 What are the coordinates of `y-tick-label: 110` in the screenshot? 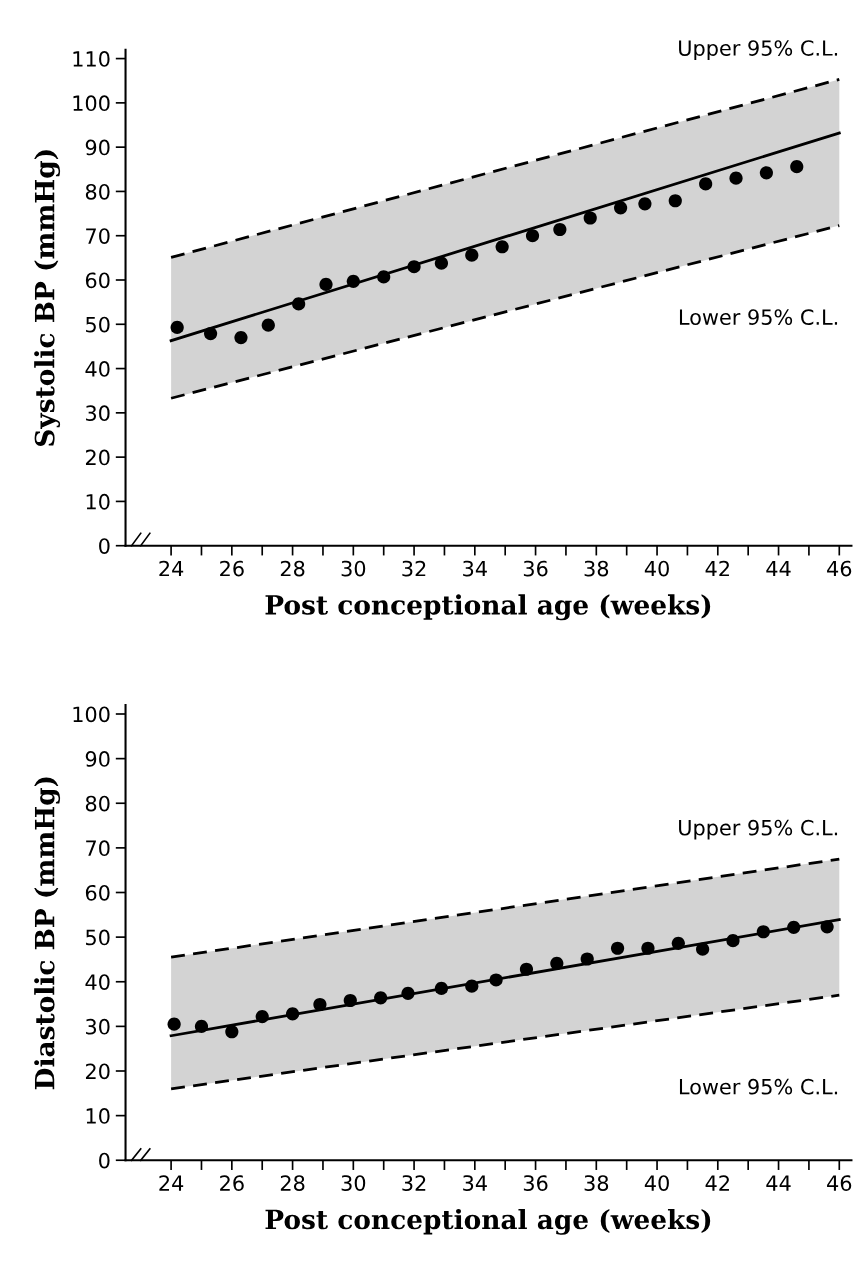 It's located at (91, 59).